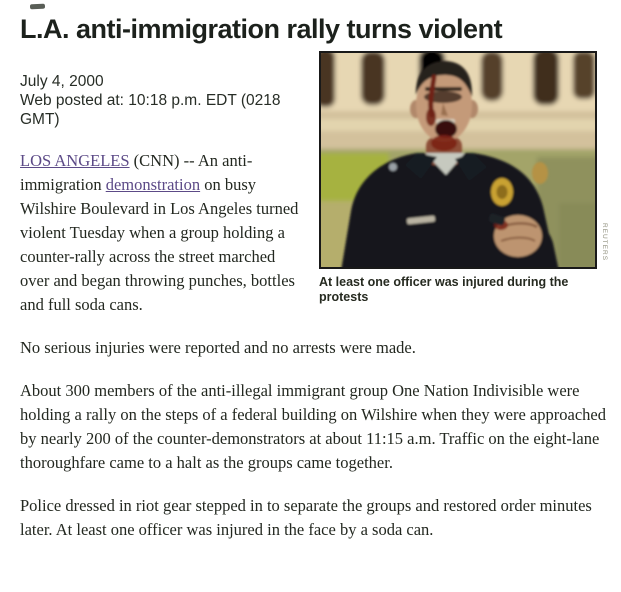 This screenshot has width=621, height=592. I want to click on police-officer-figure, so click(450, 166).